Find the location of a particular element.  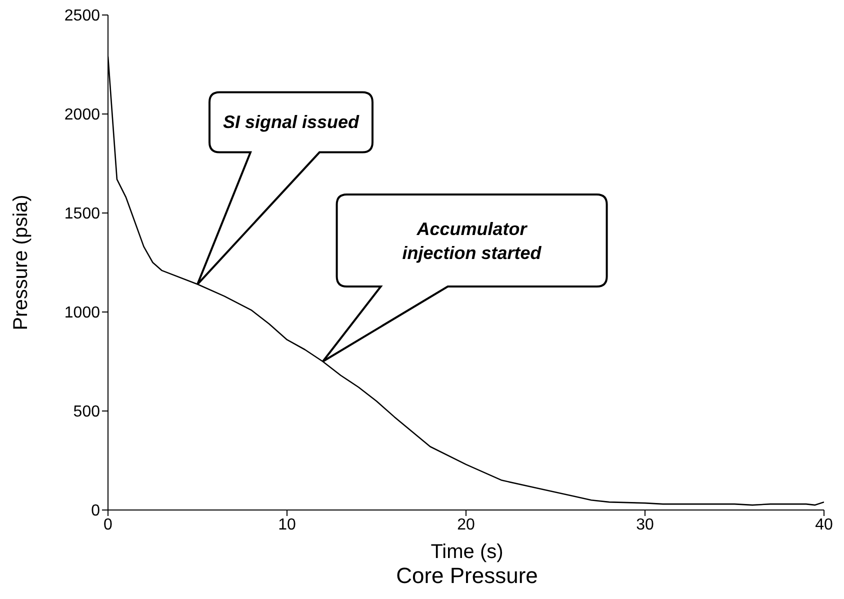

y-tick-label: 1000 is located at coordinates (82, 313).